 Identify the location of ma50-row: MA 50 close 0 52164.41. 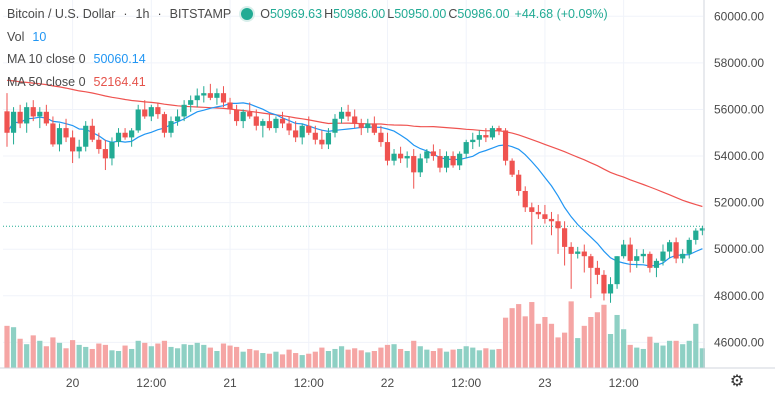
(308, 82).